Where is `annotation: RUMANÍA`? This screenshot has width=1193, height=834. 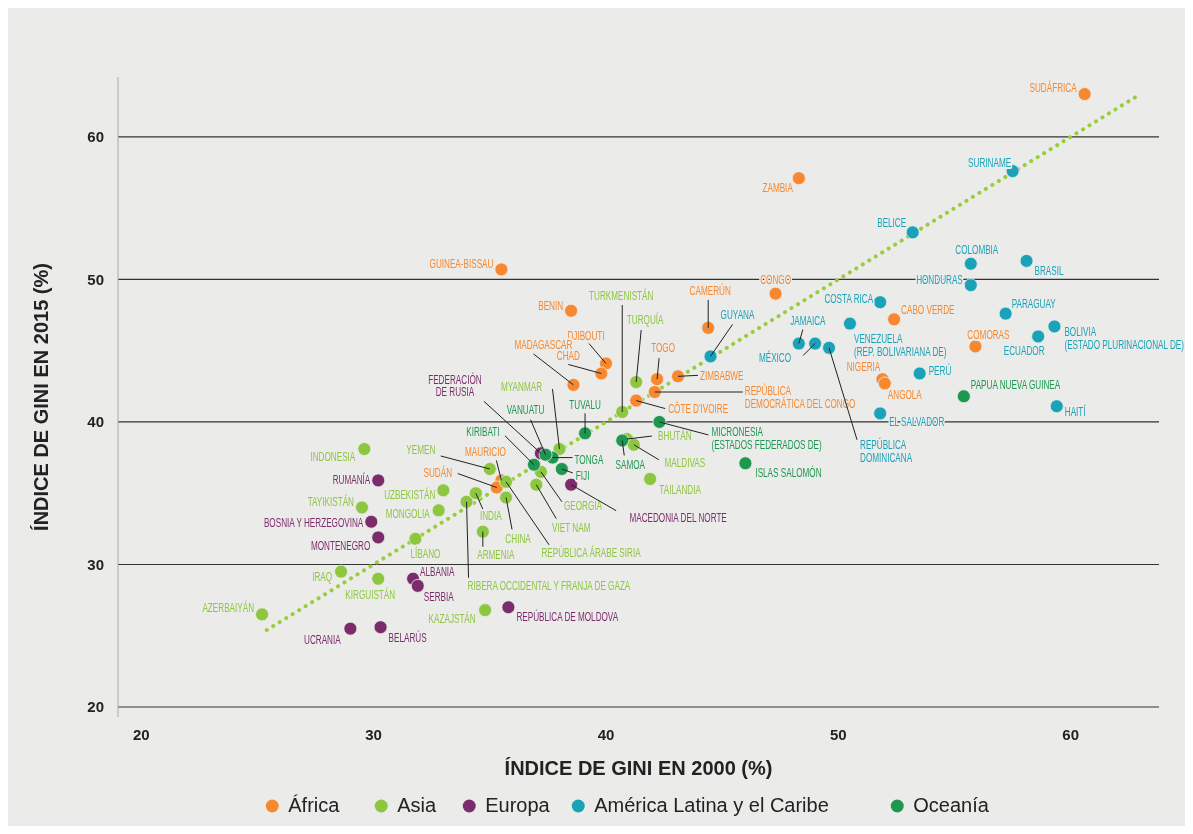
annotation: RUMANÍA is located at coordinates (351, 478).